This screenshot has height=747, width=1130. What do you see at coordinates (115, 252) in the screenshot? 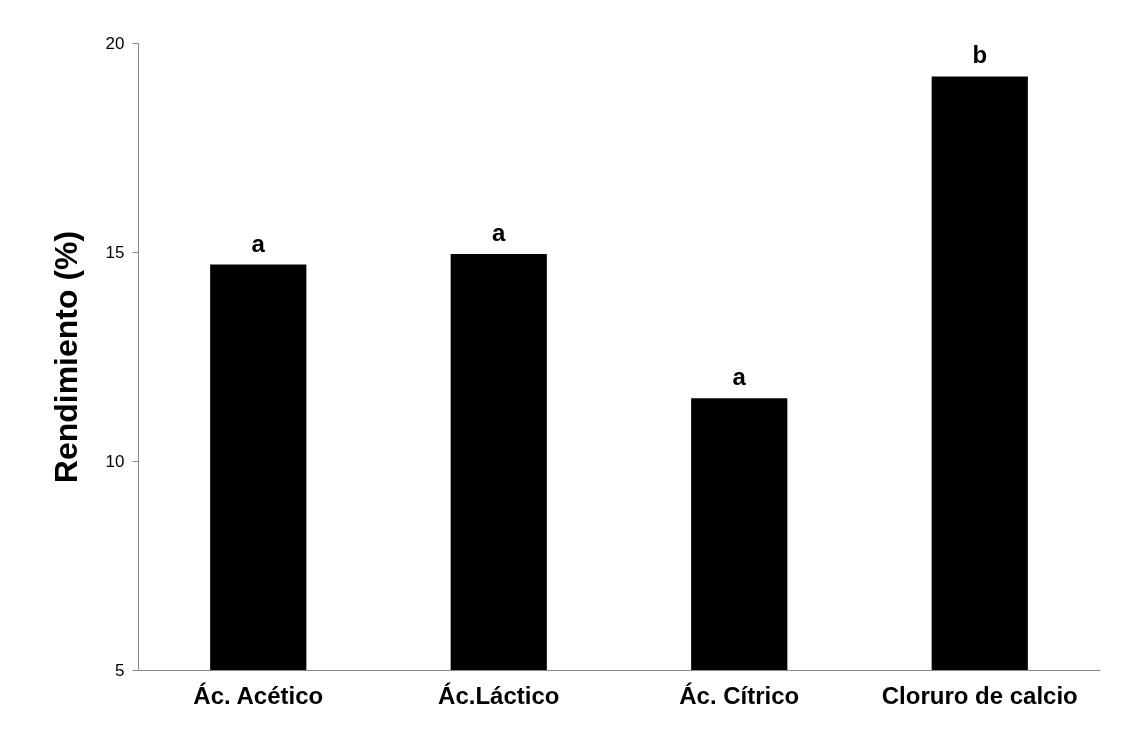
I see `y-tick-label: 15` at bounding box center [115, 252].